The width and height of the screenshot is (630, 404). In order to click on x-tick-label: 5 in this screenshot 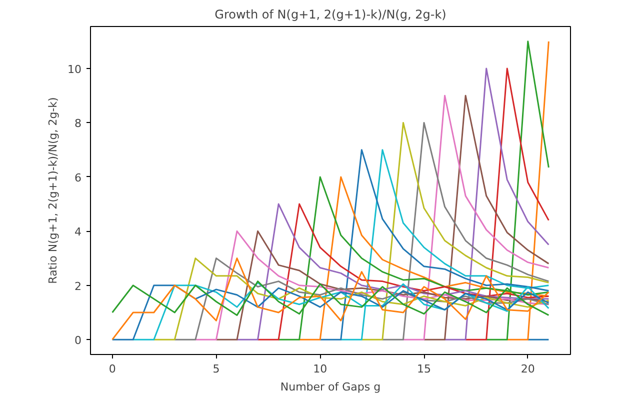, I will do `click(216, 369)`.